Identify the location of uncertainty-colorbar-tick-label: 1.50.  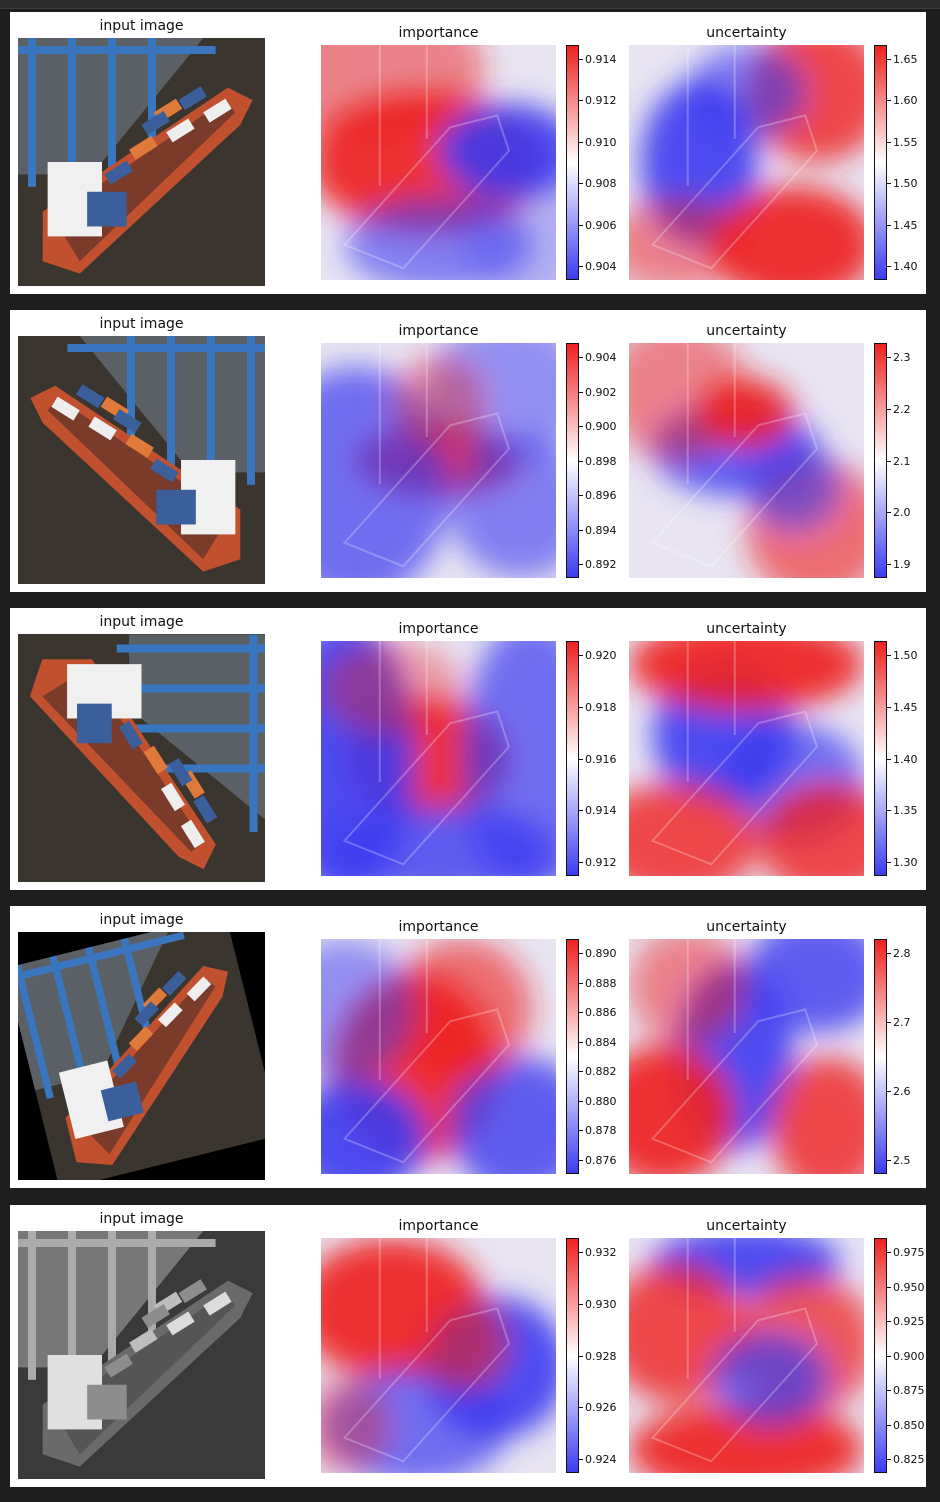
(905, 655).